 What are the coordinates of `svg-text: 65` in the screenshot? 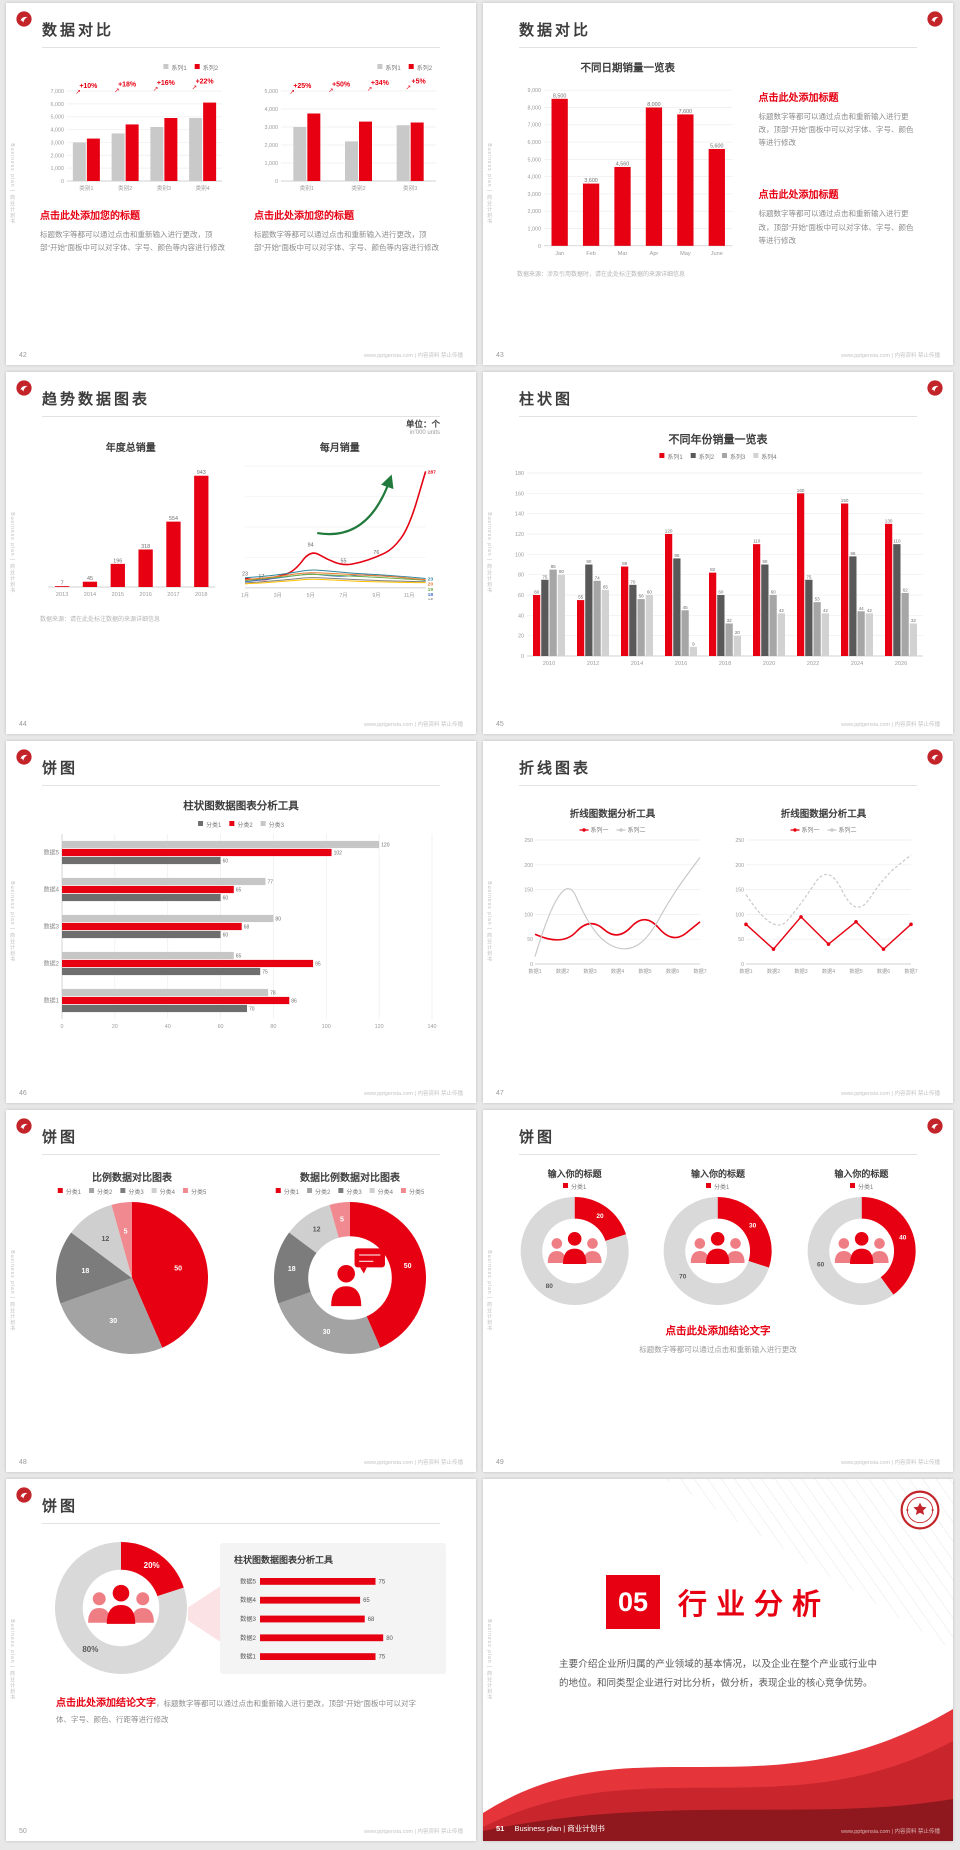 It's located at (366, 1601).